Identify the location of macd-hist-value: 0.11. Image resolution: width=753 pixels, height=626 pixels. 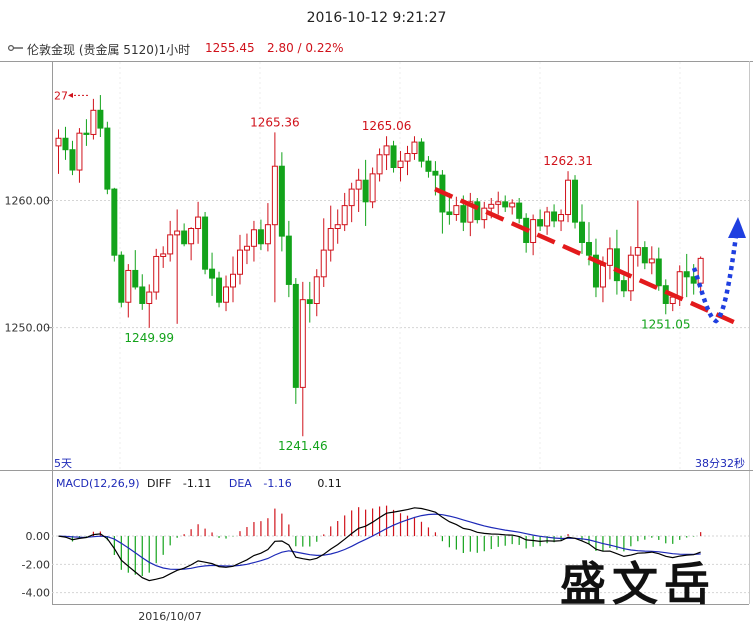
(329, 483).